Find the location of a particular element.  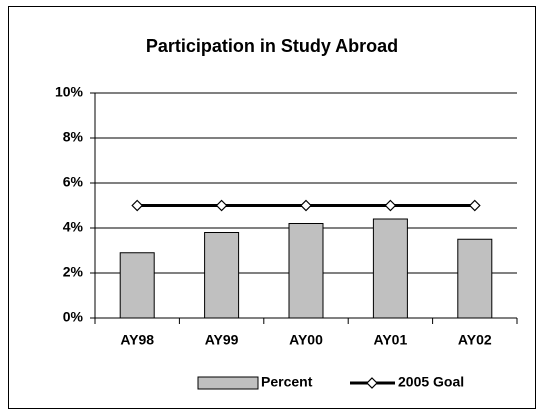

y-tick-label: 8% is located at coordinates (73, 137).